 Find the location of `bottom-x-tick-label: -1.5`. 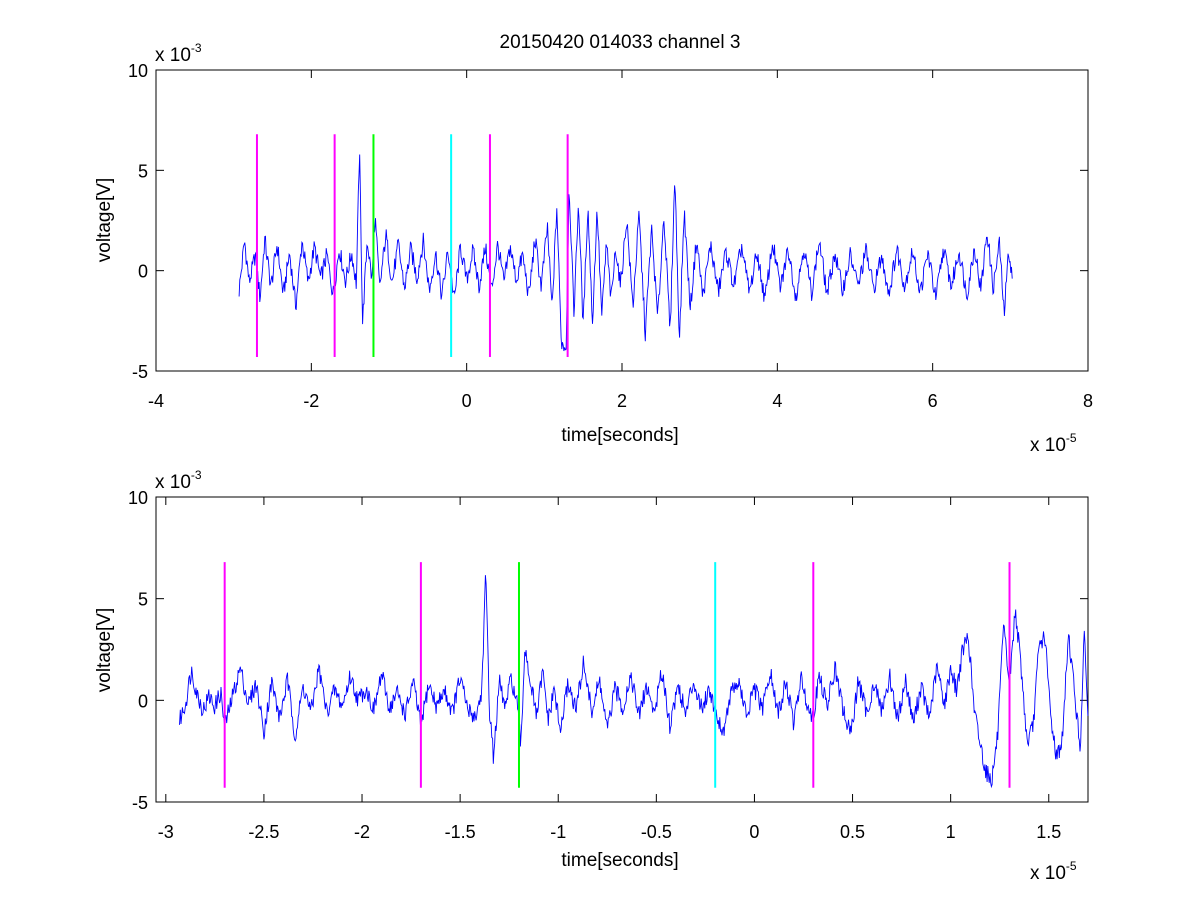

bottom-x-tick-label: -1.5 is located at coordinates (460, 832).